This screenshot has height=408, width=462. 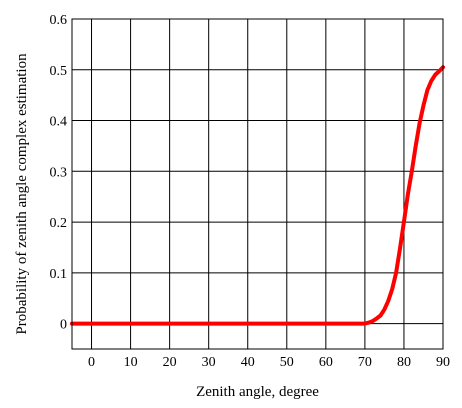 What do you see at coordinates (257, 392) in the screenshot?
I see `x-axis-title: Zenith angle, degree` at bounding box center [257, 392].